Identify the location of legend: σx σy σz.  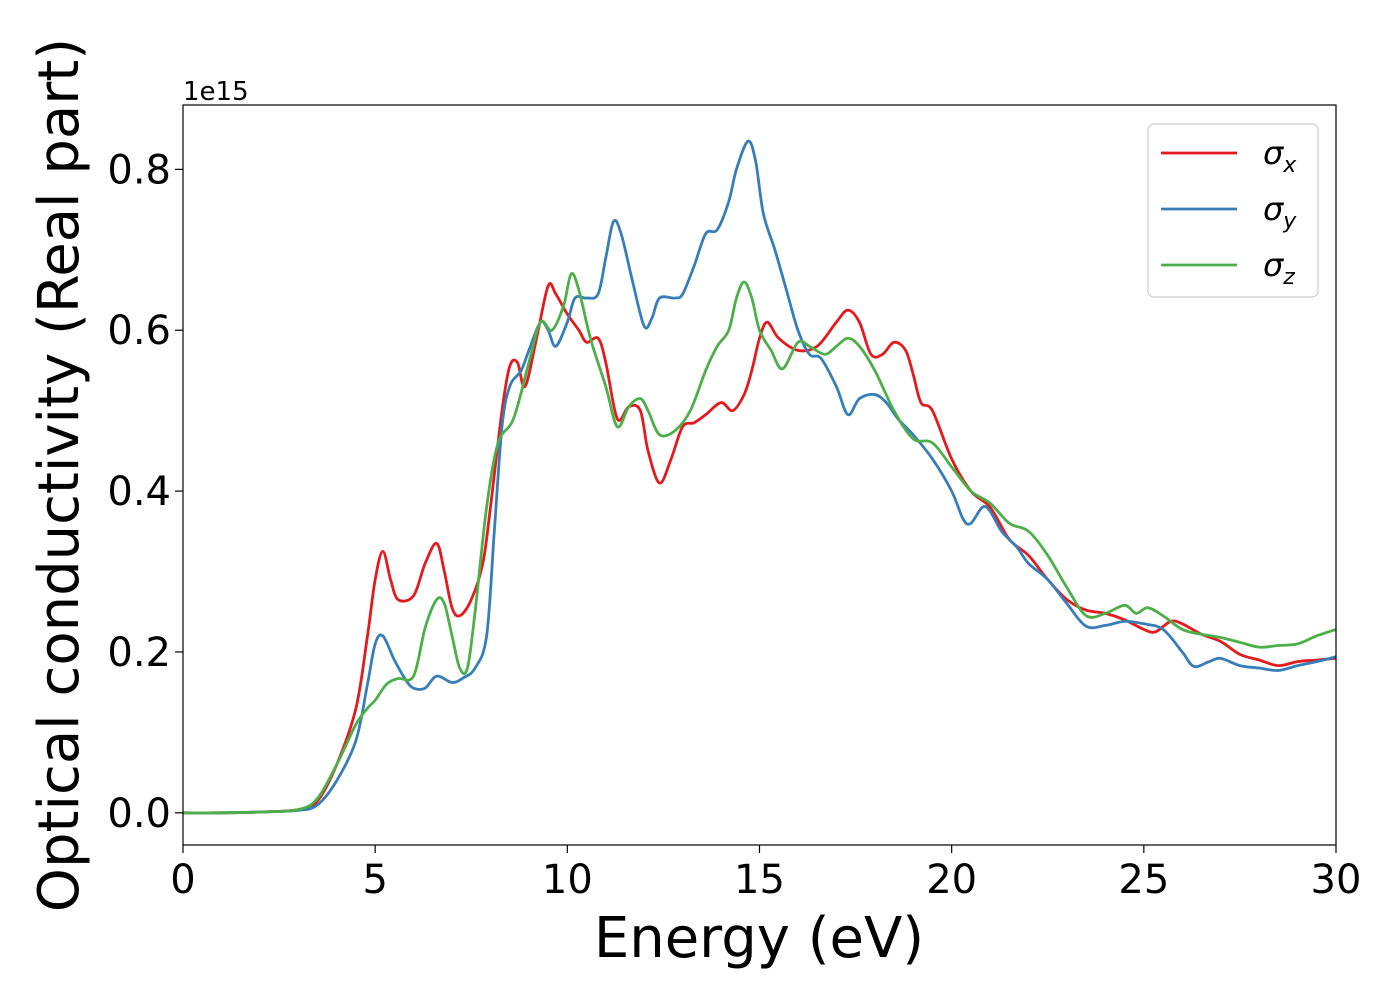
(1233, 210).